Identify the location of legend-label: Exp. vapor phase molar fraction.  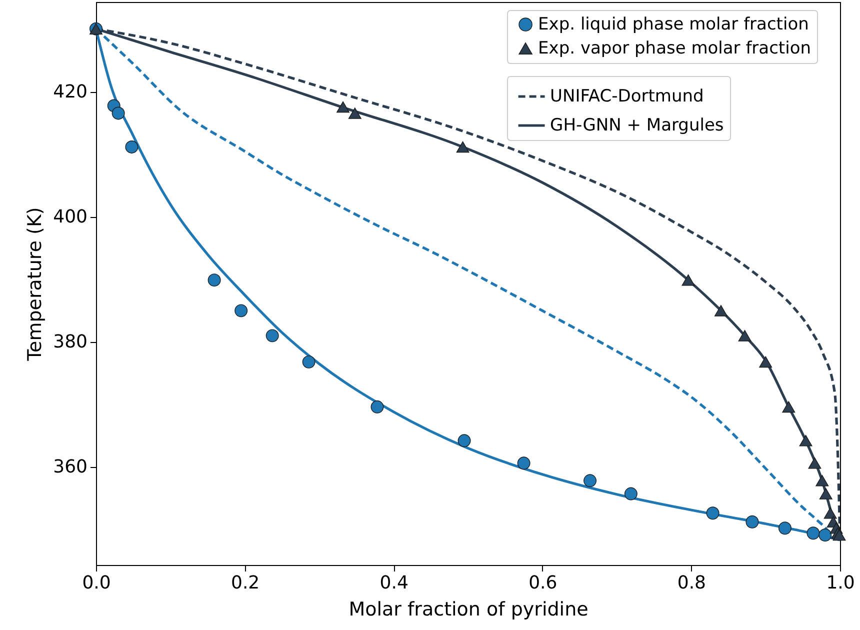
(675, 48).